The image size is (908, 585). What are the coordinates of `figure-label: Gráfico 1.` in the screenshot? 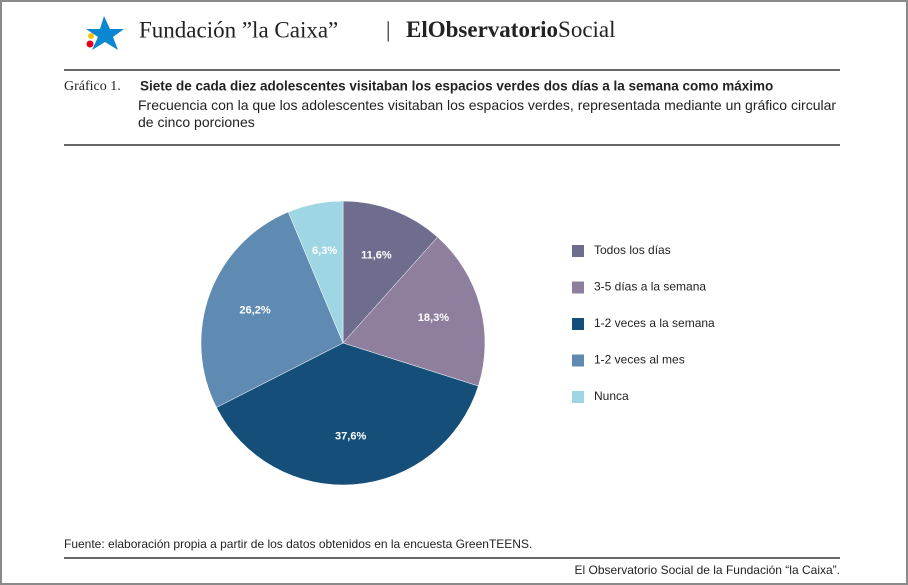 It's located at (92, 86).